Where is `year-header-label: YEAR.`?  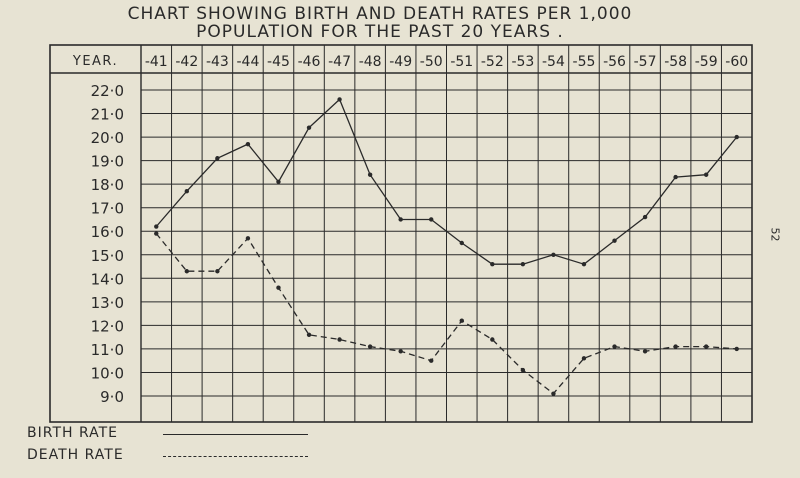 year-header-label: YEAR. is located at coordinates (95, 61).